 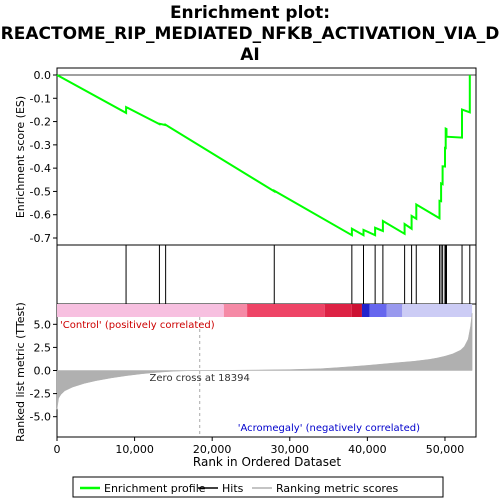 What do you see at coordinates (40, 238) in the screenshot?
I see `es-y-tick-label: -0.7` at bounding box center [40, 238].